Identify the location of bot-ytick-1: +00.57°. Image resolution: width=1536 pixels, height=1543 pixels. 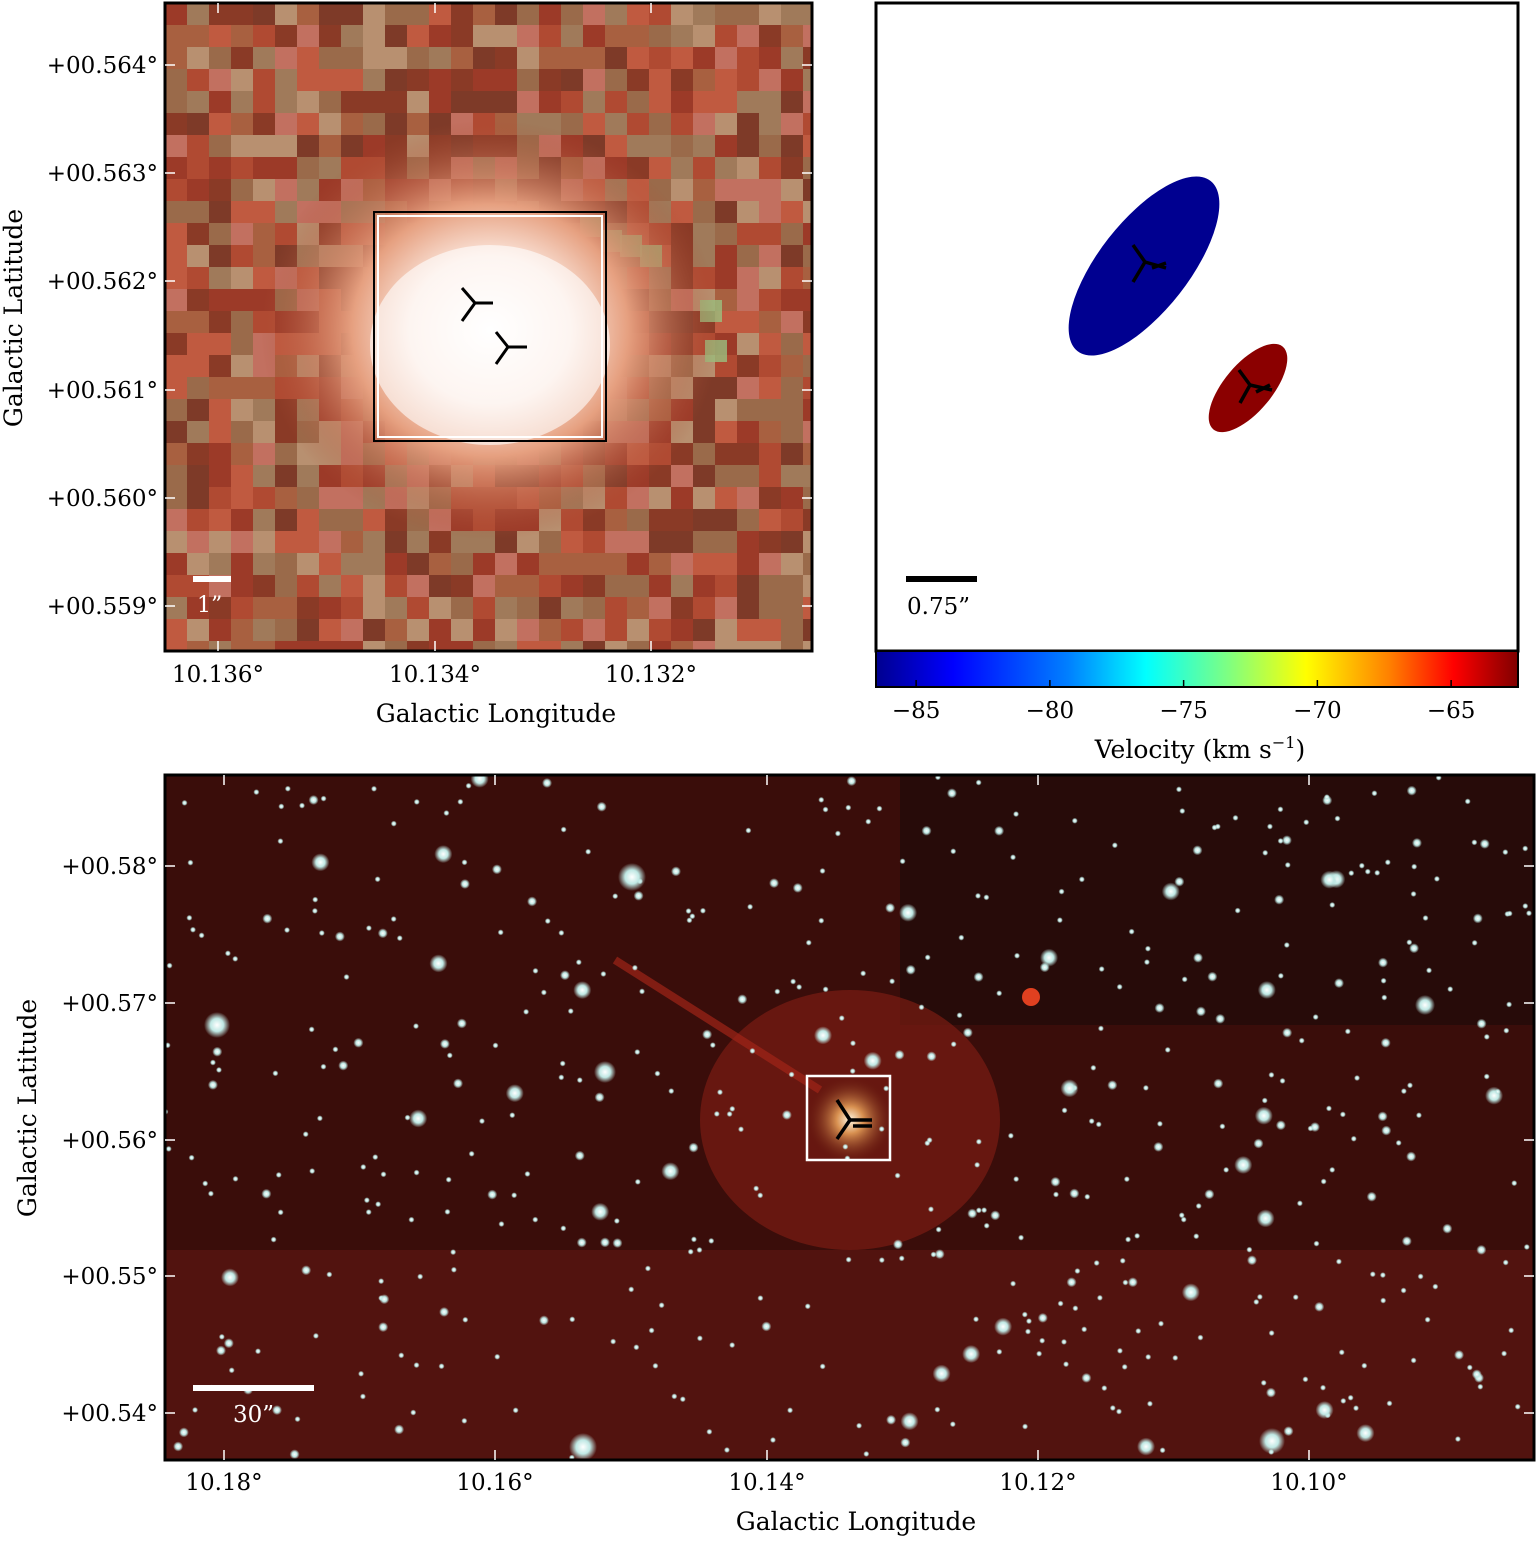
(109, 1004).